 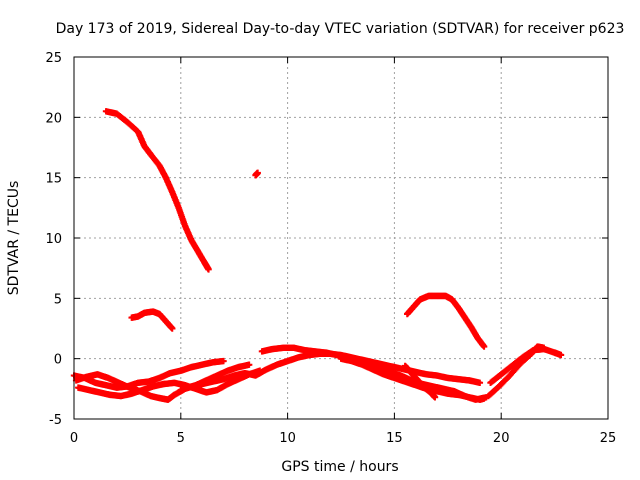 I want to click on y-tick-label: 15, so click(x=53, y=179).